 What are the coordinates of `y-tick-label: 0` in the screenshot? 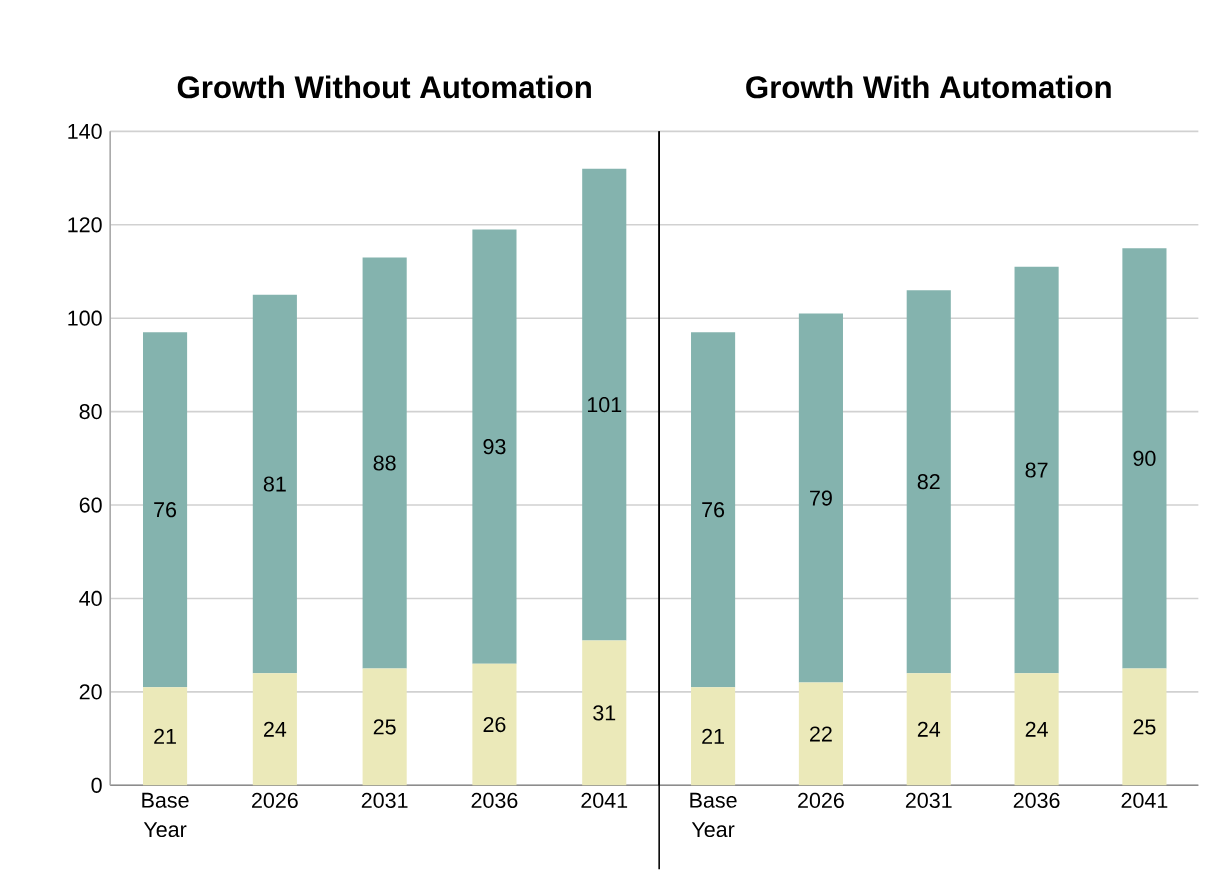 It's located at (96, 785).